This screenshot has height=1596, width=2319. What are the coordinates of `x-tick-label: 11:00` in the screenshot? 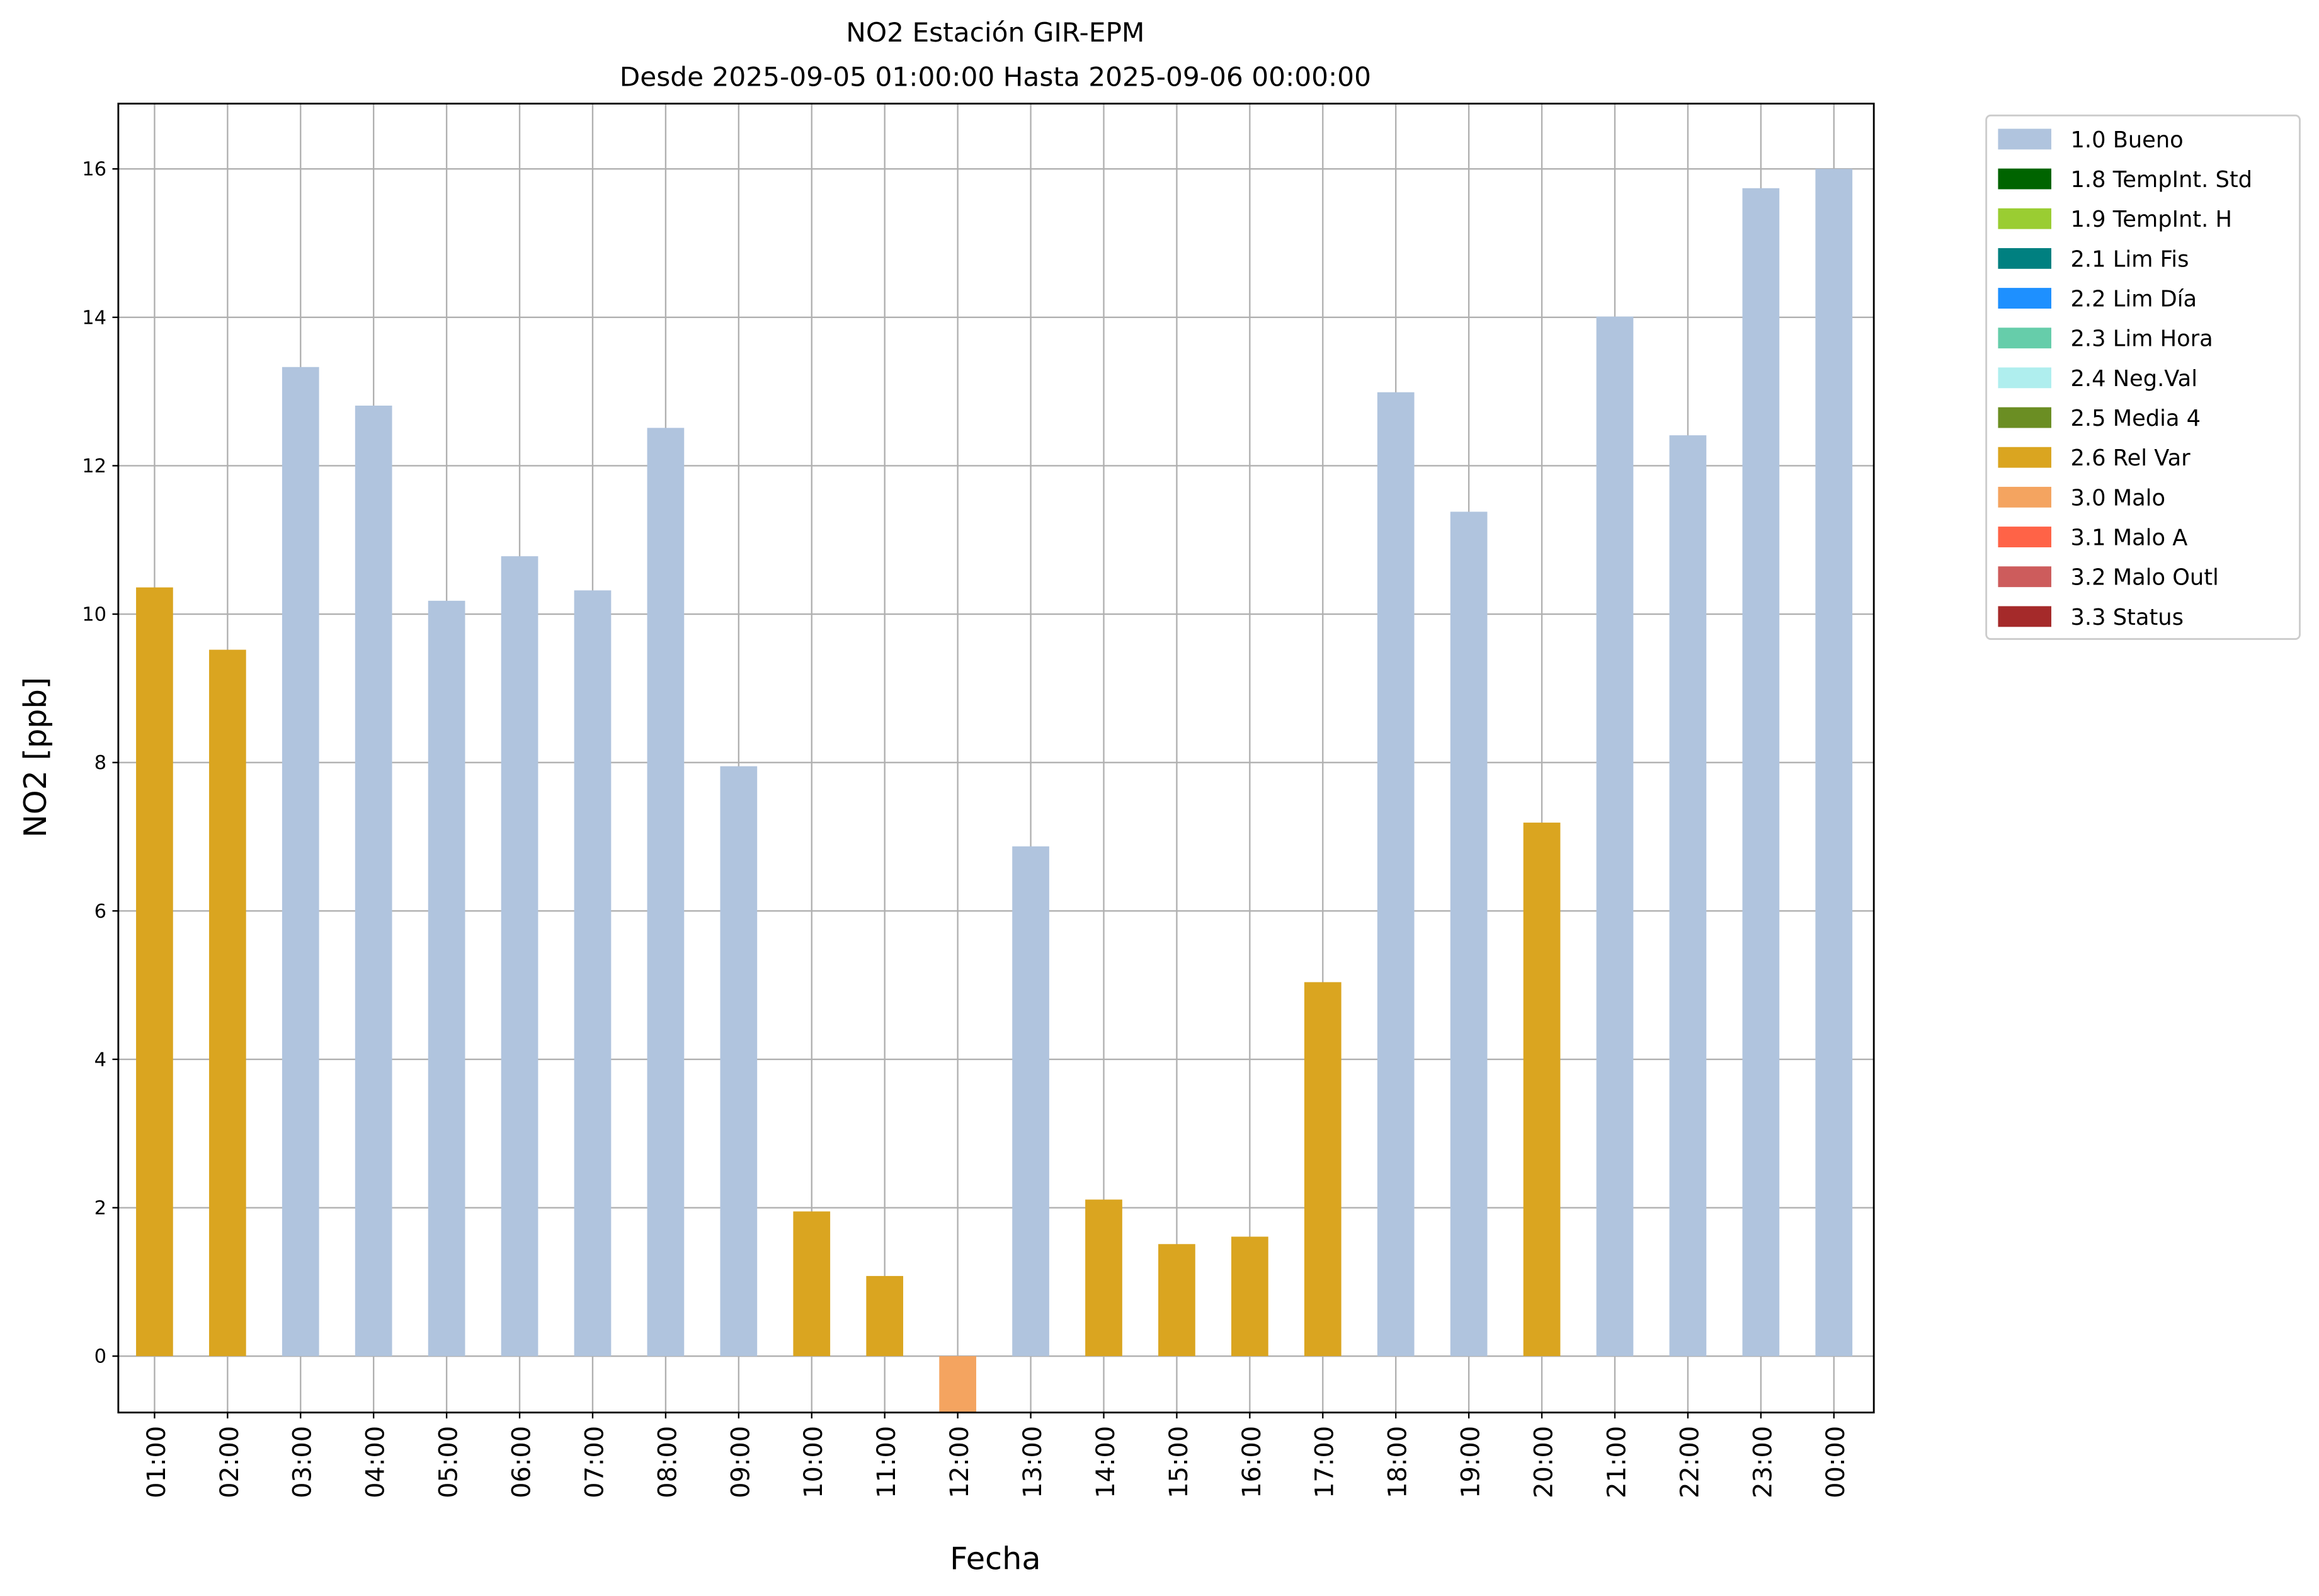 It's located at (886, 1462).